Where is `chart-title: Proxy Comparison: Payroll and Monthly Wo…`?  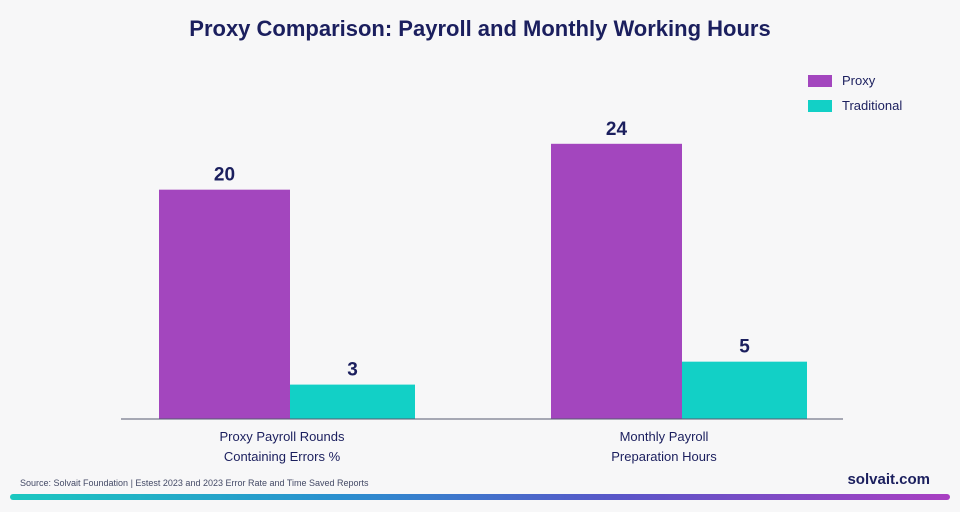 chart-title: Proxy Comparison: Payroll and Monthly Wo… is located at coordinates (480, 28).